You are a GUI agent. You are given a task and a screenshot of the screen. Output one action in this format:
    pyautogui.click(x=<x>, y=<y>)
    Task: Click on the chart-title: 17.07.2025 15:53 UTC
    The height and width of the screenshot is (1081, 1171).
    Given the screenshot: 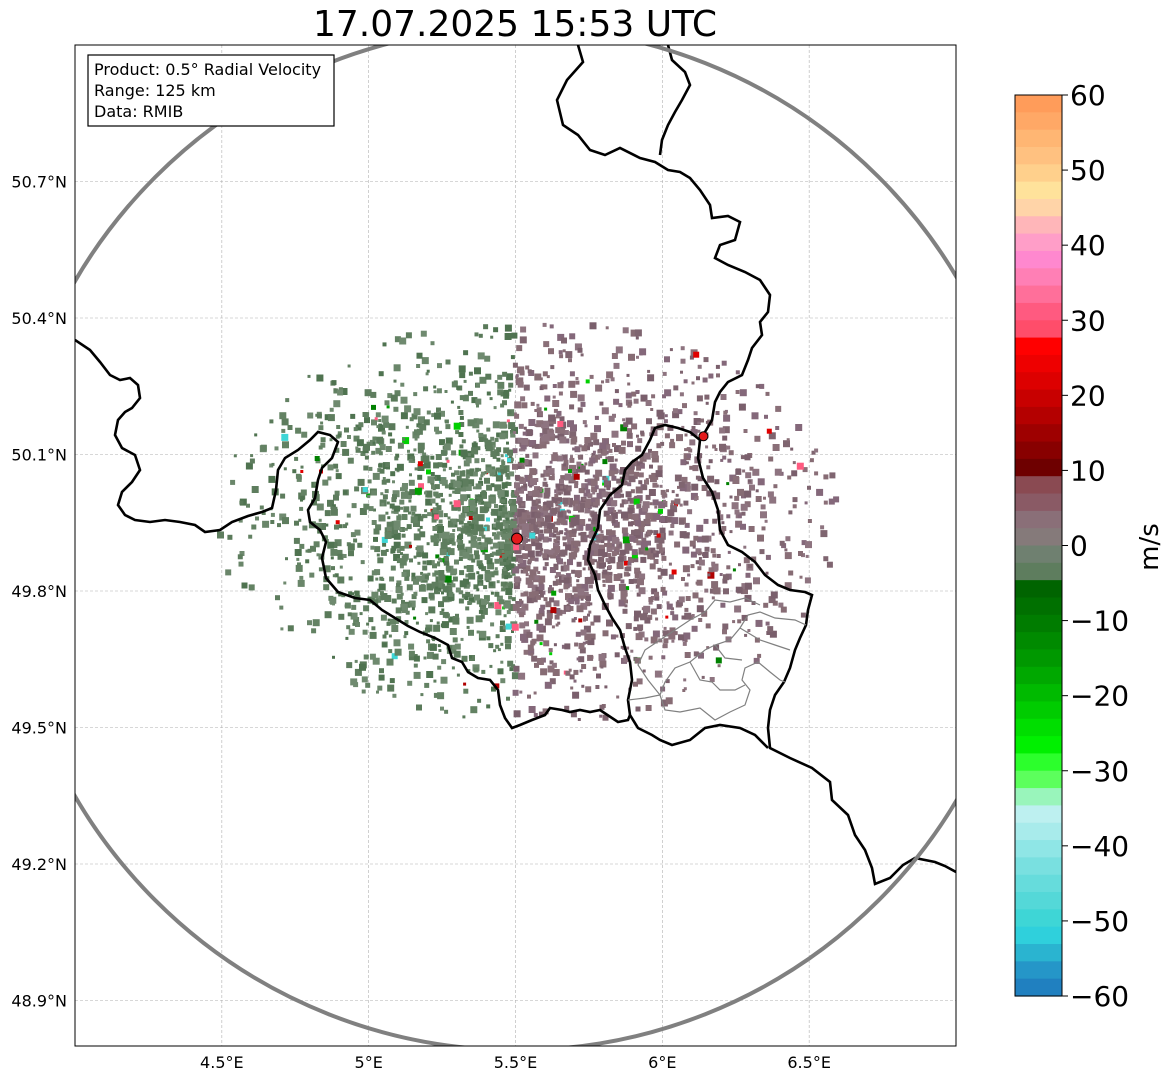 What is the action you would take?
    pyautogui.click(x=515, y=24)
    